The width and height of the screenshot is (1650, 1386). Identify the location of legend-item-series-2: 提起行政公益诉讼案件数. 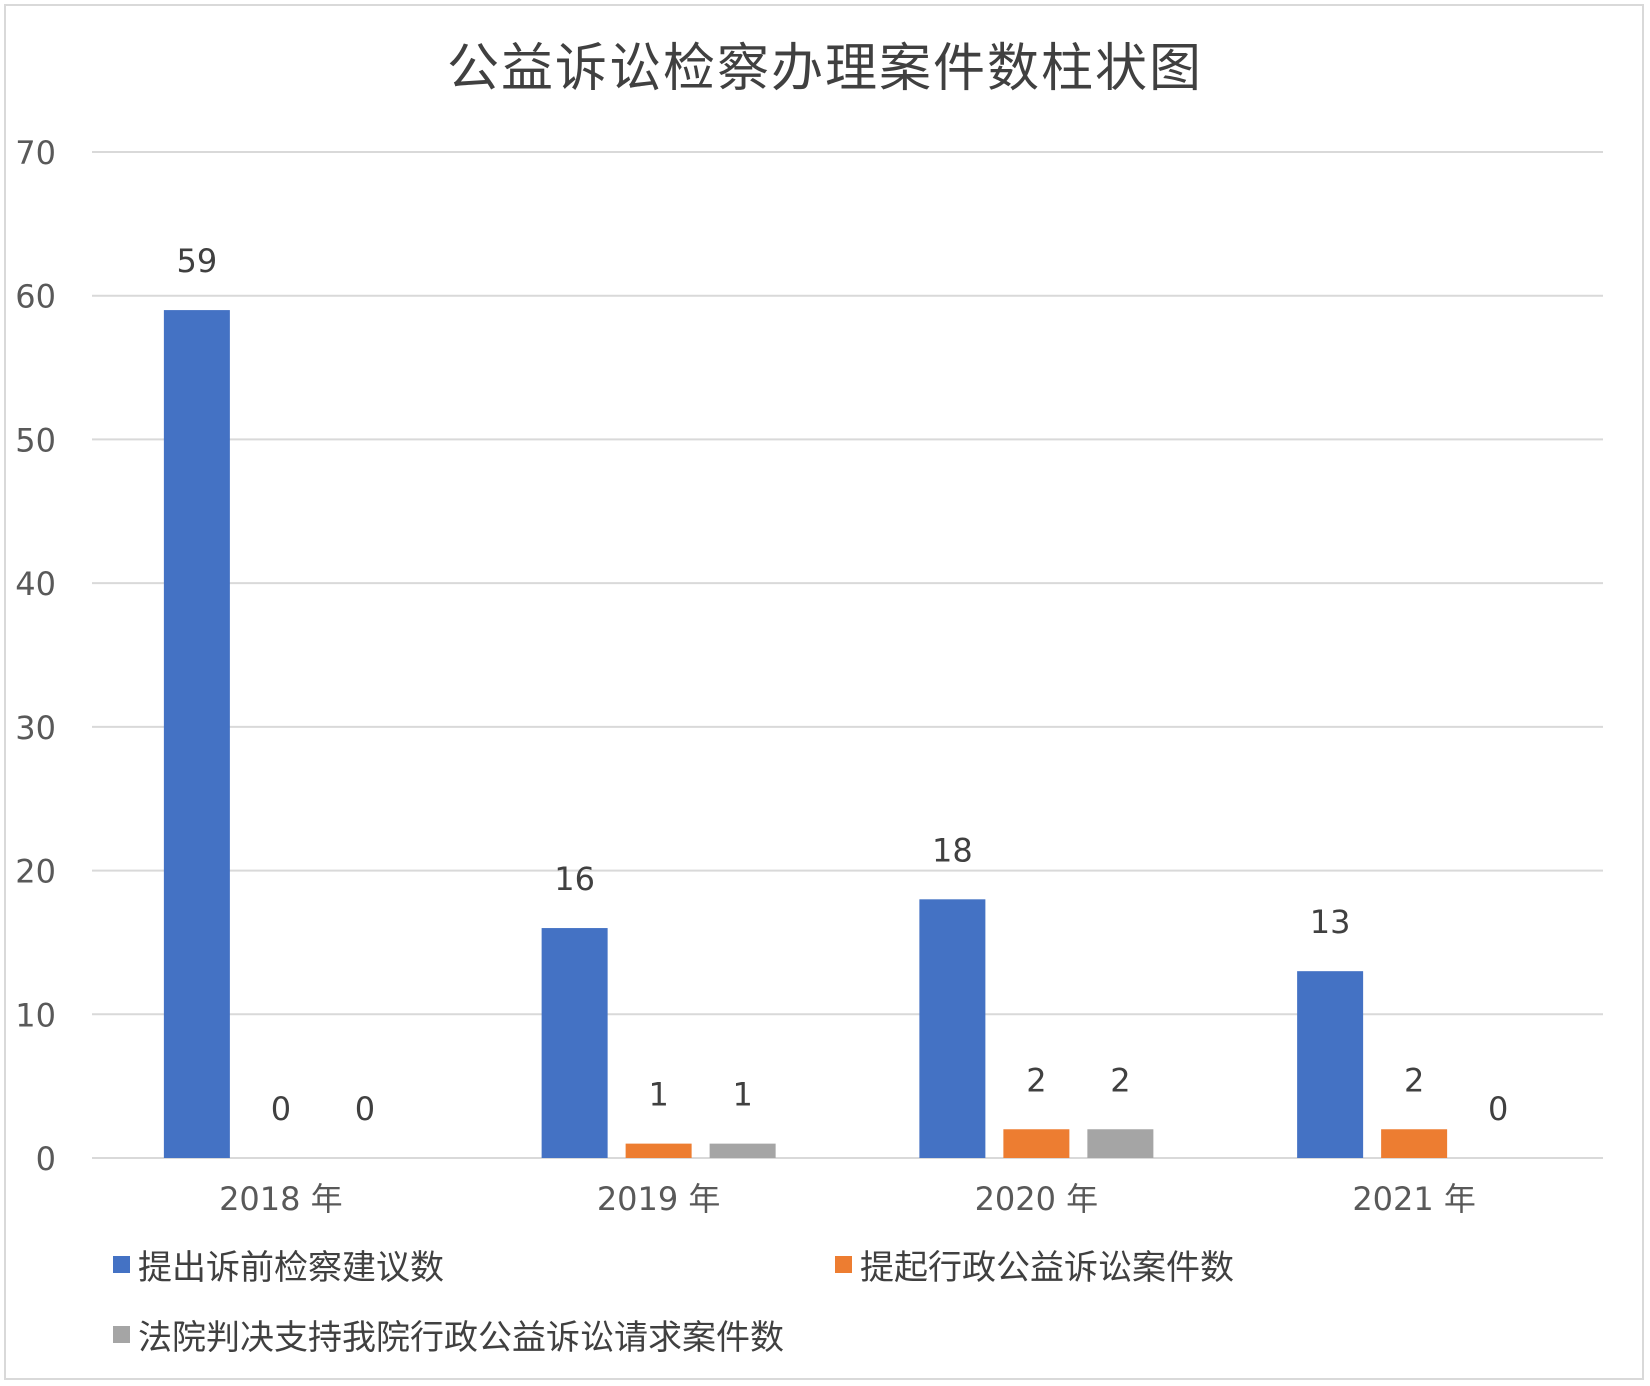
(1034, 1264).